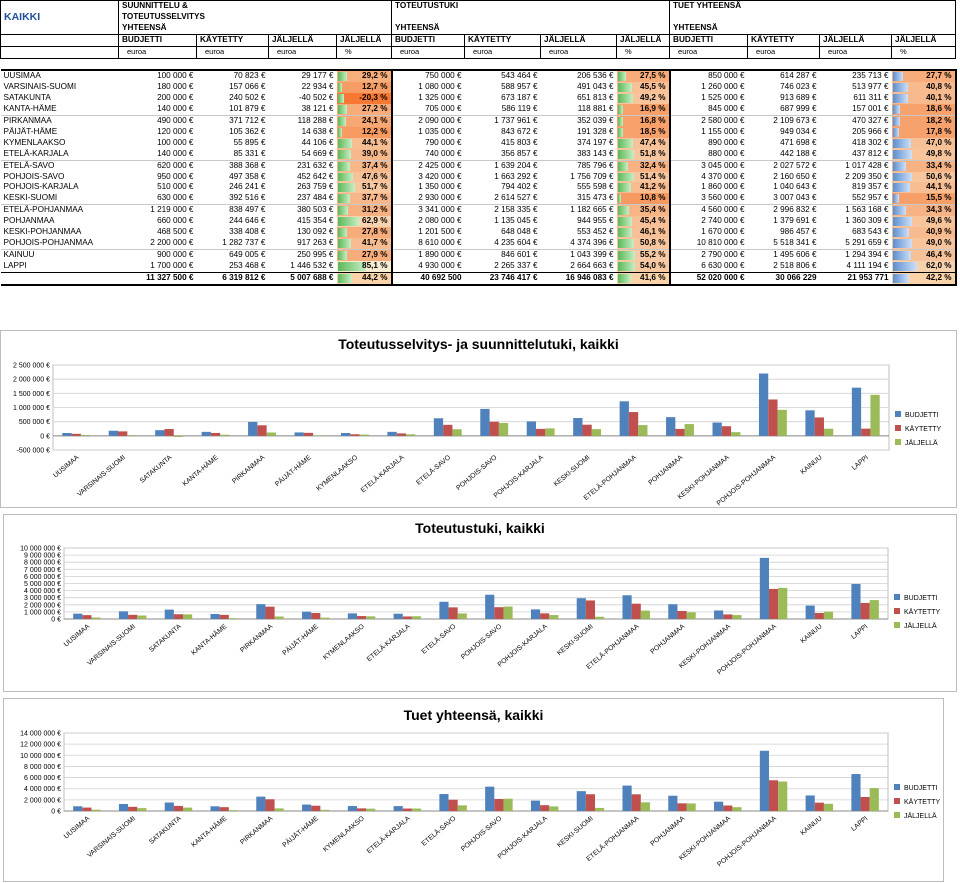  What do you see at coordinates (726, 153) in the screenshot?
I see `cell-budget: 880 000 €` at bounding box center [726, 153].